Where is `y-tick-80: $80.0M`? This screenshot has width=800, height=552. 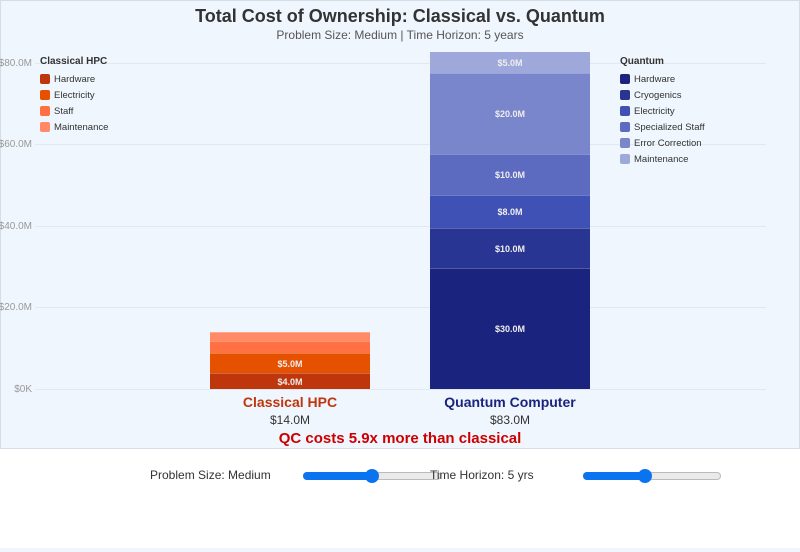
y-tick-80: $80.0M is located at coordinates (16, 63).